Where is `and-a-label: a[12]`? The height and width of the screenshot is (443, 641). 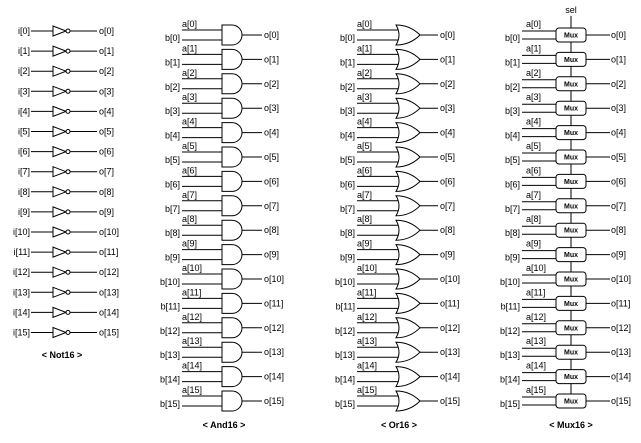
and-a-label: a[12] is located at coordinates (192, 317).